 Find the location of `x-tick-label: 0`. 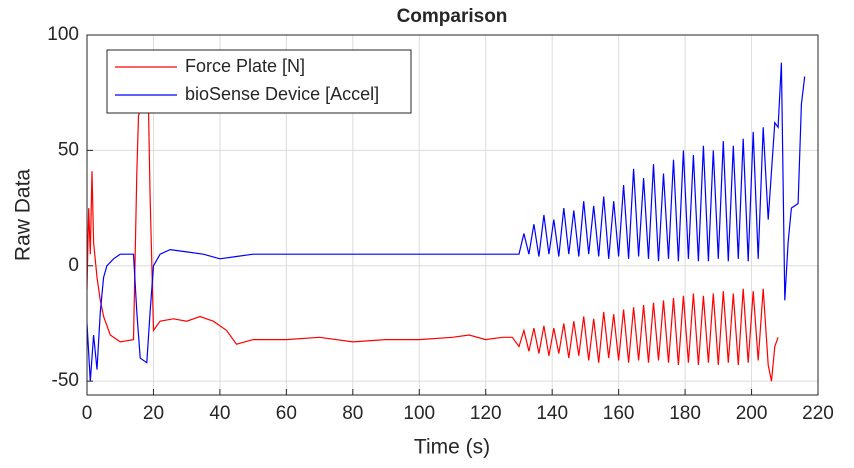

x-tick-label: 0 is located at coordinates (87, 413).